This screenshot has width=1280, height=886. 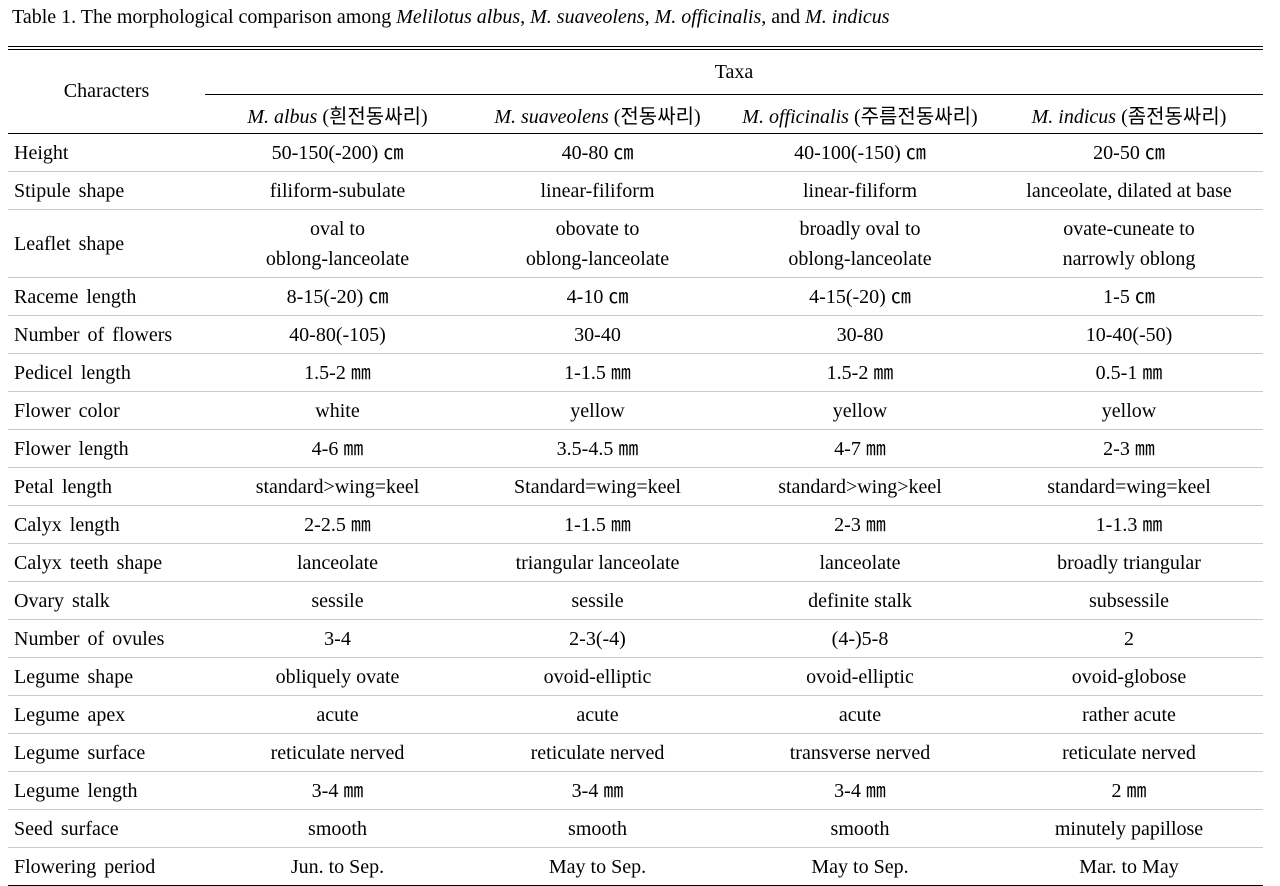 I want to click on table-row: Calyx length 2-2.5 ㎜ 1-1.5 ㎜ 2-3 ㎜ 1-1.3 ㎜, so click(x=636, y=524).